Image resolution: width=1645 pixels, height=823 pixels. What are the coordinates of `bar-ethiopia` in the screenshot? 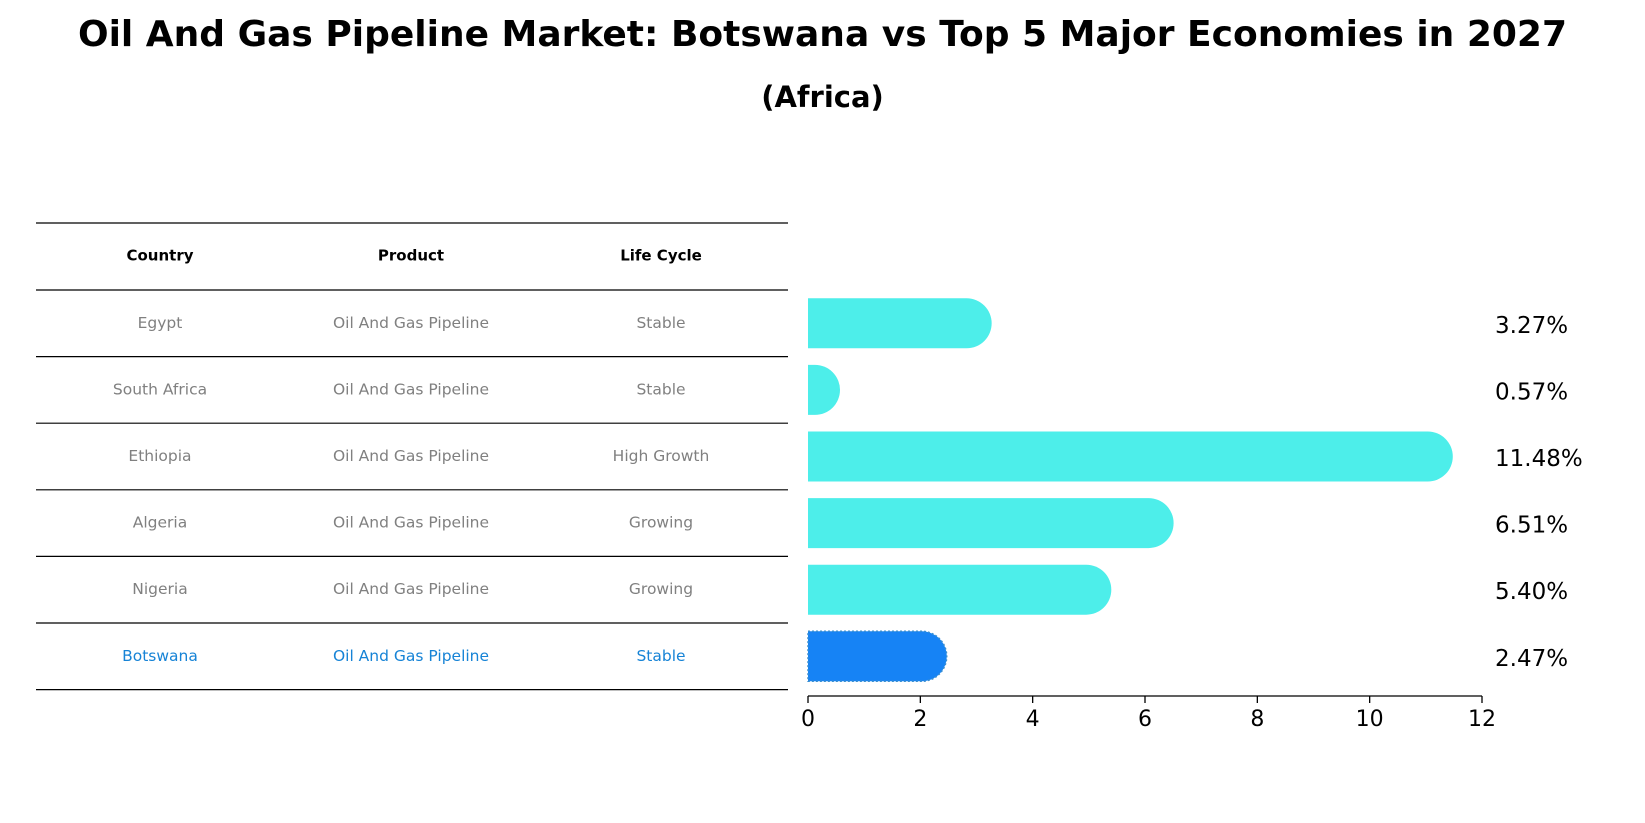 It's located at (1130, 456).